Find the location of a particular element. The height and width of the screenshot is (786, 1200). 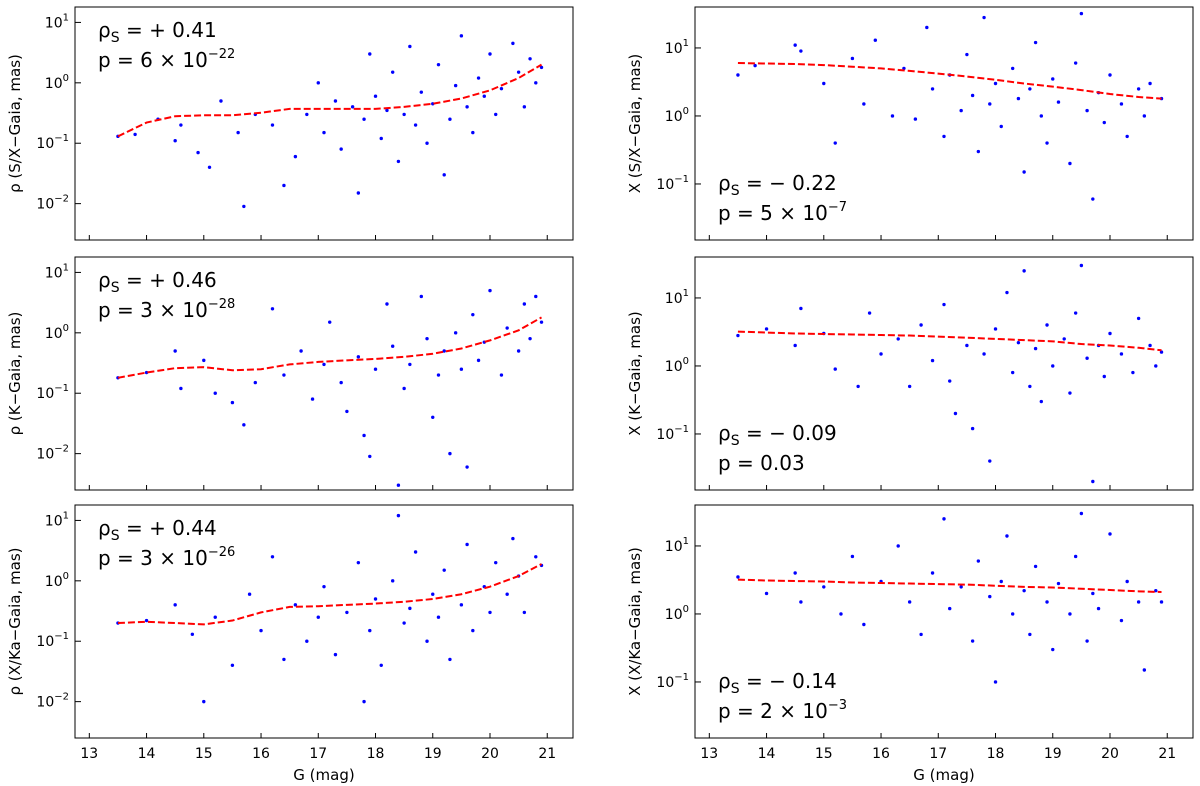

annotation-part: ρ is located at coordinates (104, 528).